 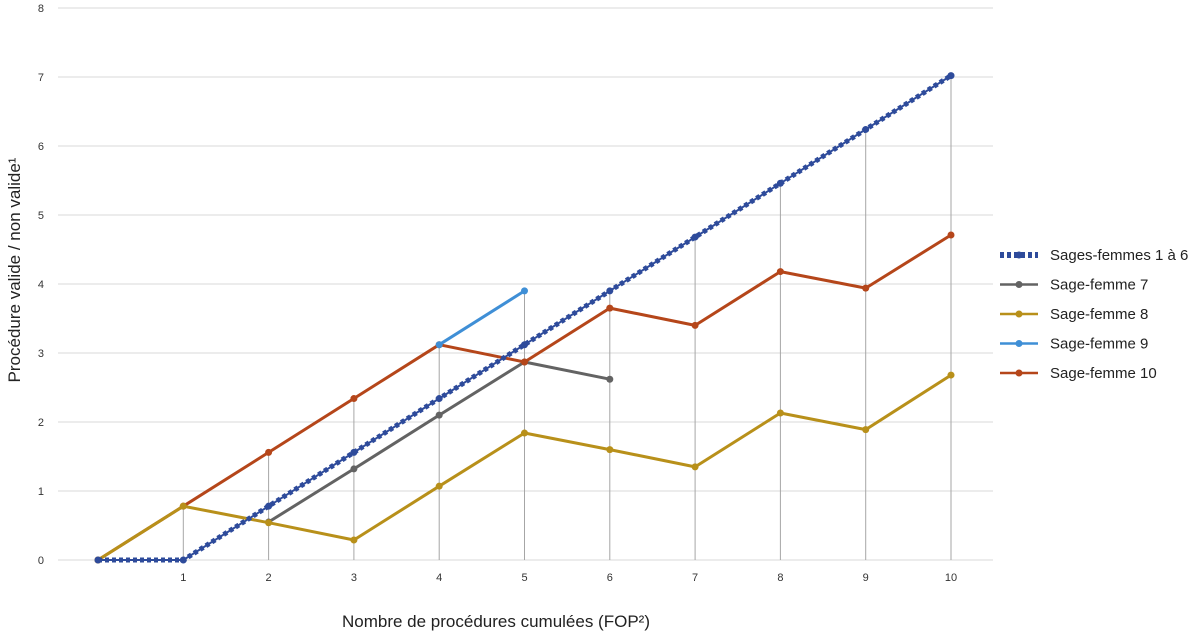 I want to click on y-tick-label: 8, so click(x=41, y=9).